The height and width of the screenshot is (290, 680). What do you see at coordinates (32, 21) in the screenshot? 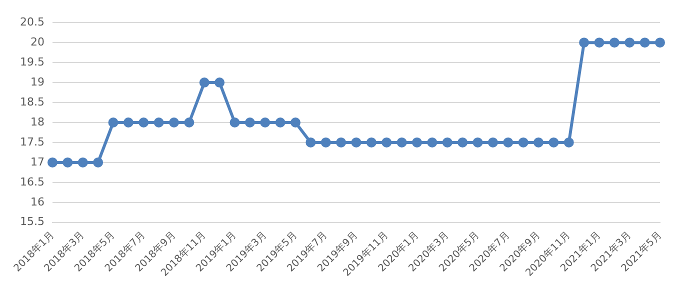
I see `y-tick-label: 20.5` at bounding box center [32, 21].